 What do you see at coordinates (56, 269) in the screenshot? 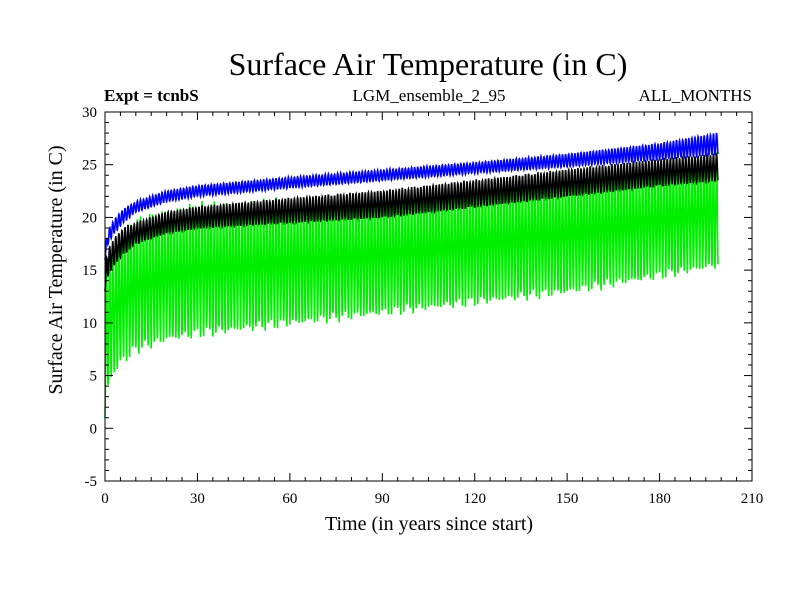
I see `y-axis-label: Surface Air Temperature (in C)` at bounding box center [56, 269].